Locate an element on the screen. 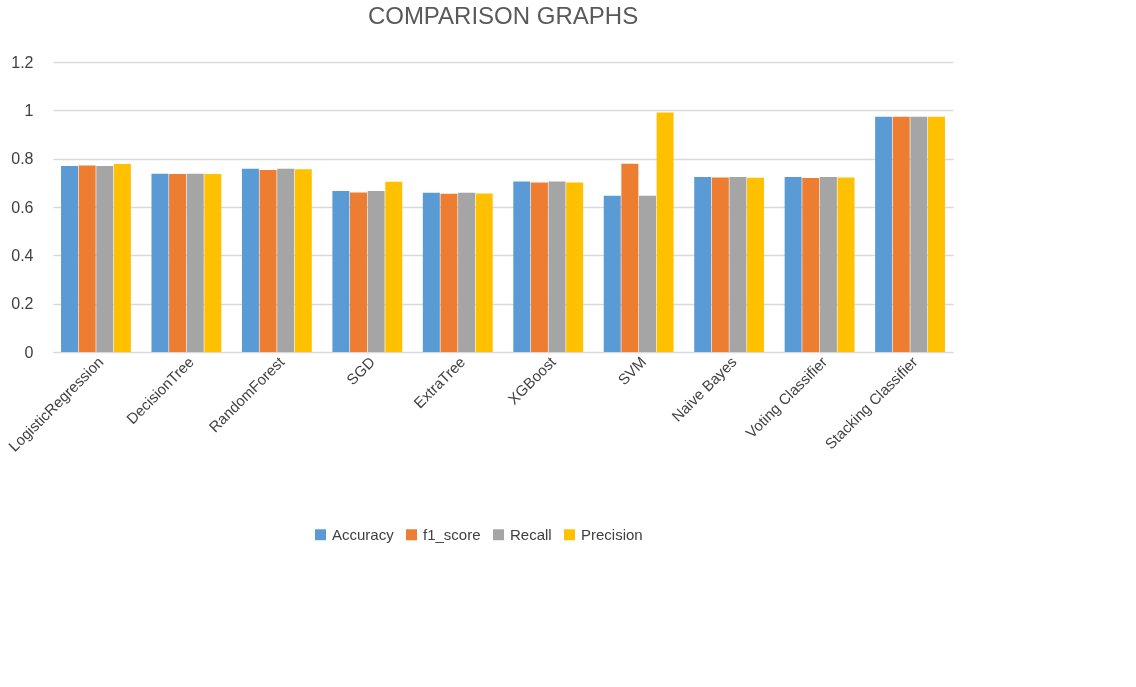 The image size is (1136, 687). chart-title: COMPARISON GRAPHS is located at coordinates (503, 15).